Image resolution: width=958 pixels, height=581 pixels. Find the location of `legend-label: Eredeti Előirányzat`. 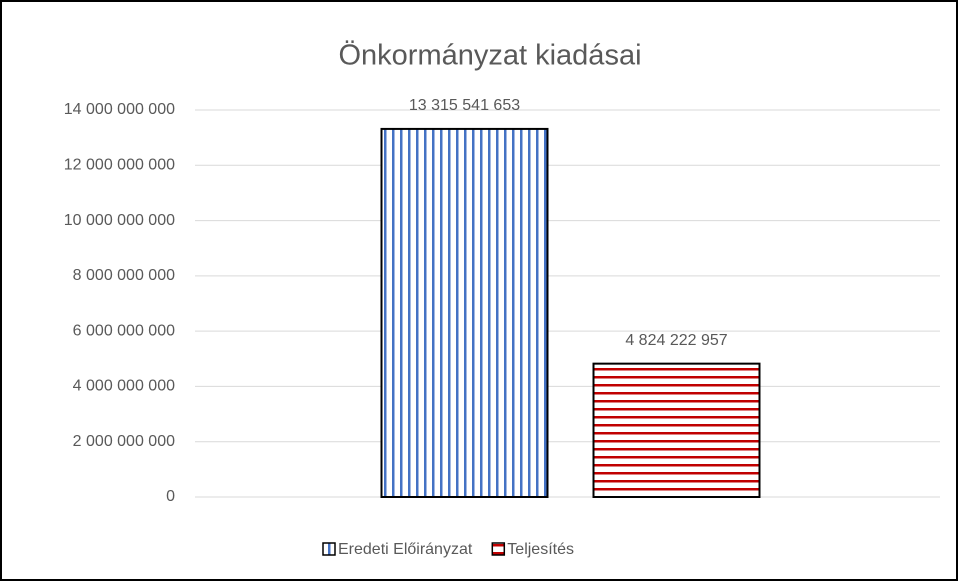

legend-label: Eredeti Előirányzat is located at coordinates (405, 549).